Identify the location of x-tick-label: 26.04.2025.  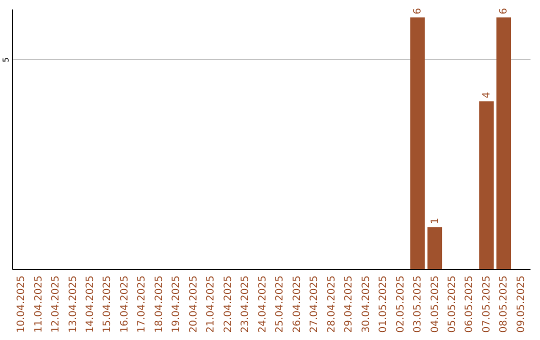
(297, 304).